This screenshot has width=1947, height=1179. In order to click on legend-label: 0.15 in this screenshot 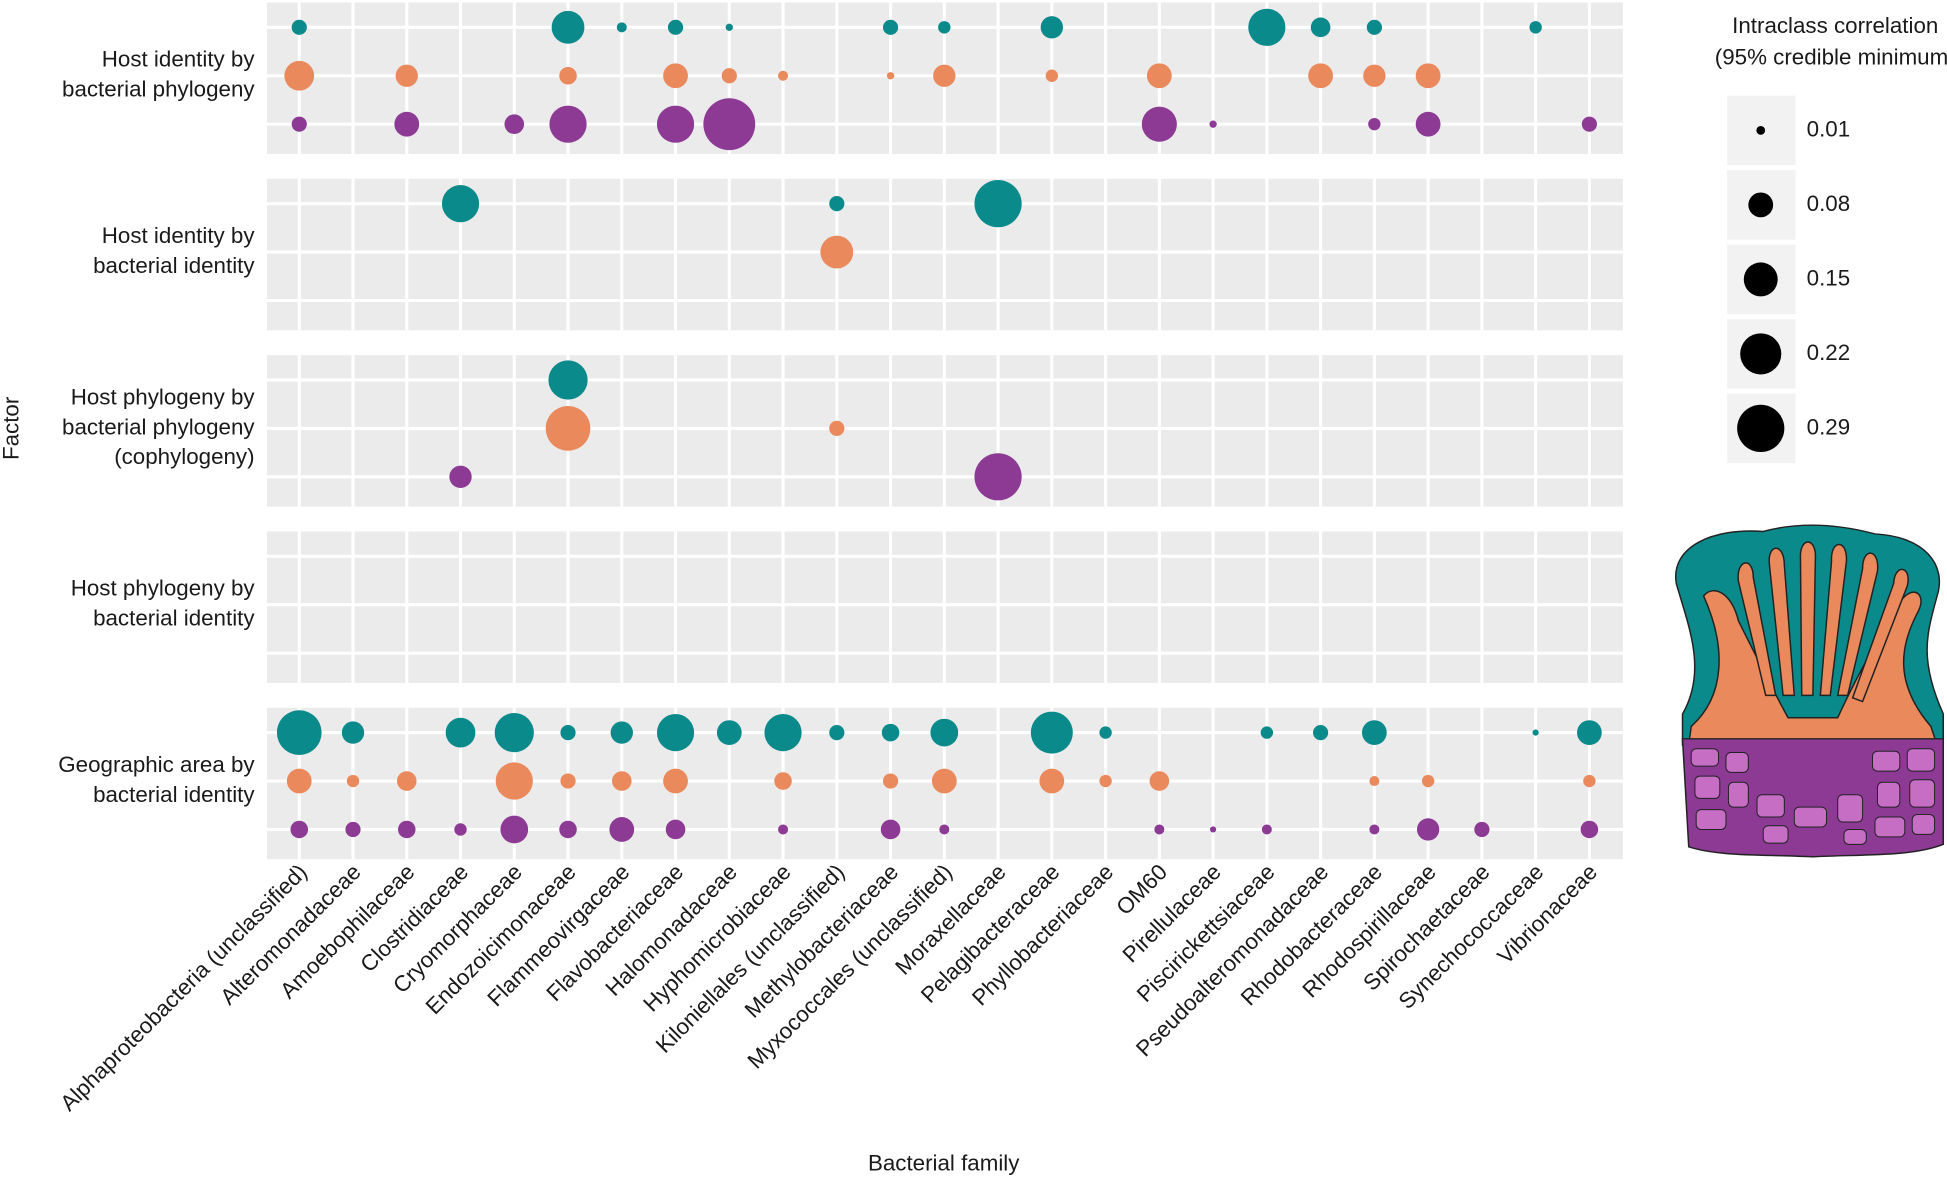, I will do `click(1829, 277)`.